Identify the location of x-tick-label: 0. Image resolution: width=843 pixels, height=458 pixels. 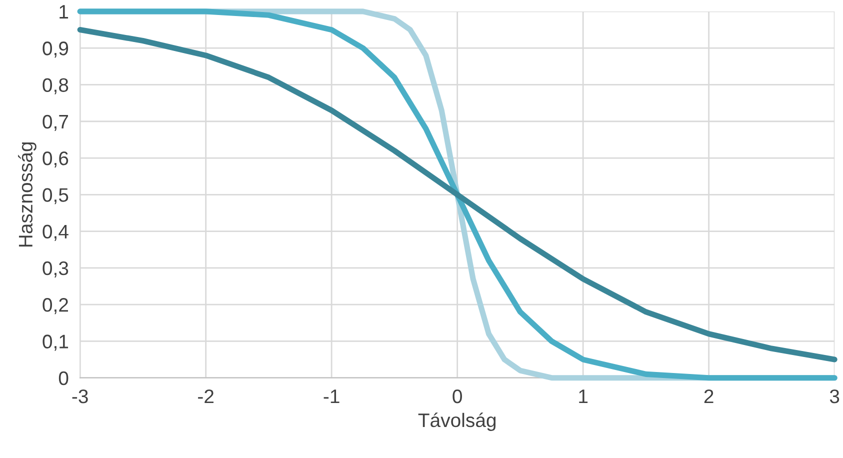
(457, 396).